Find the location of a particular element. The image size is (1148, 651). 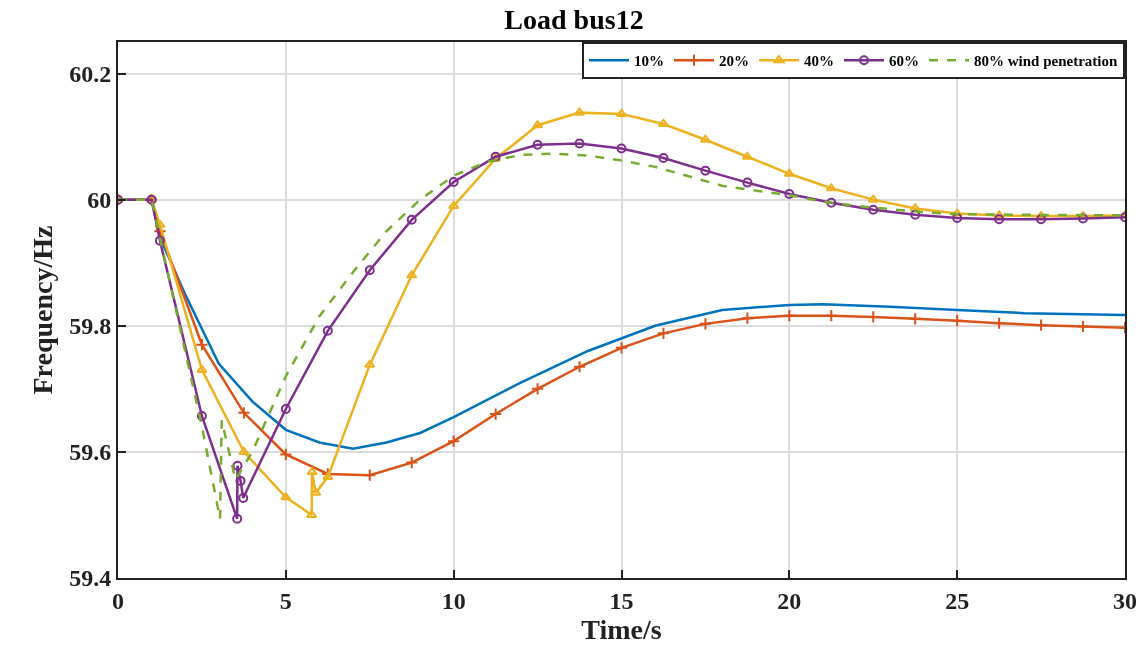

y-tick-label: 60 is located at coordinates (99, 200).